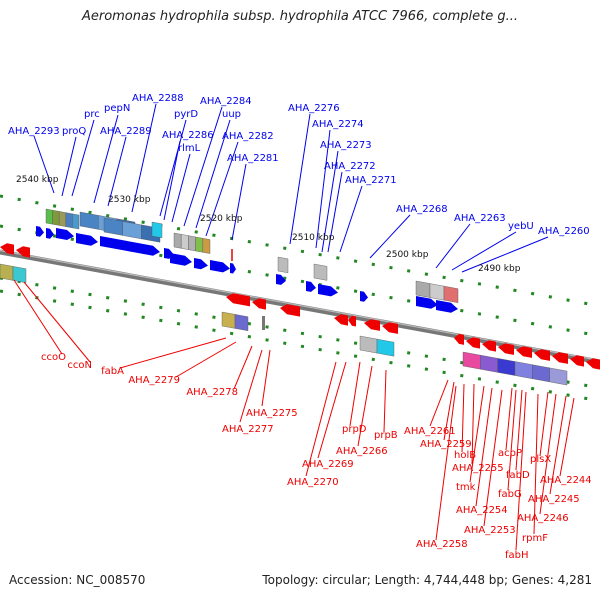  I want to click on accession-label: Accession: NC_008570, so click(77, 580).